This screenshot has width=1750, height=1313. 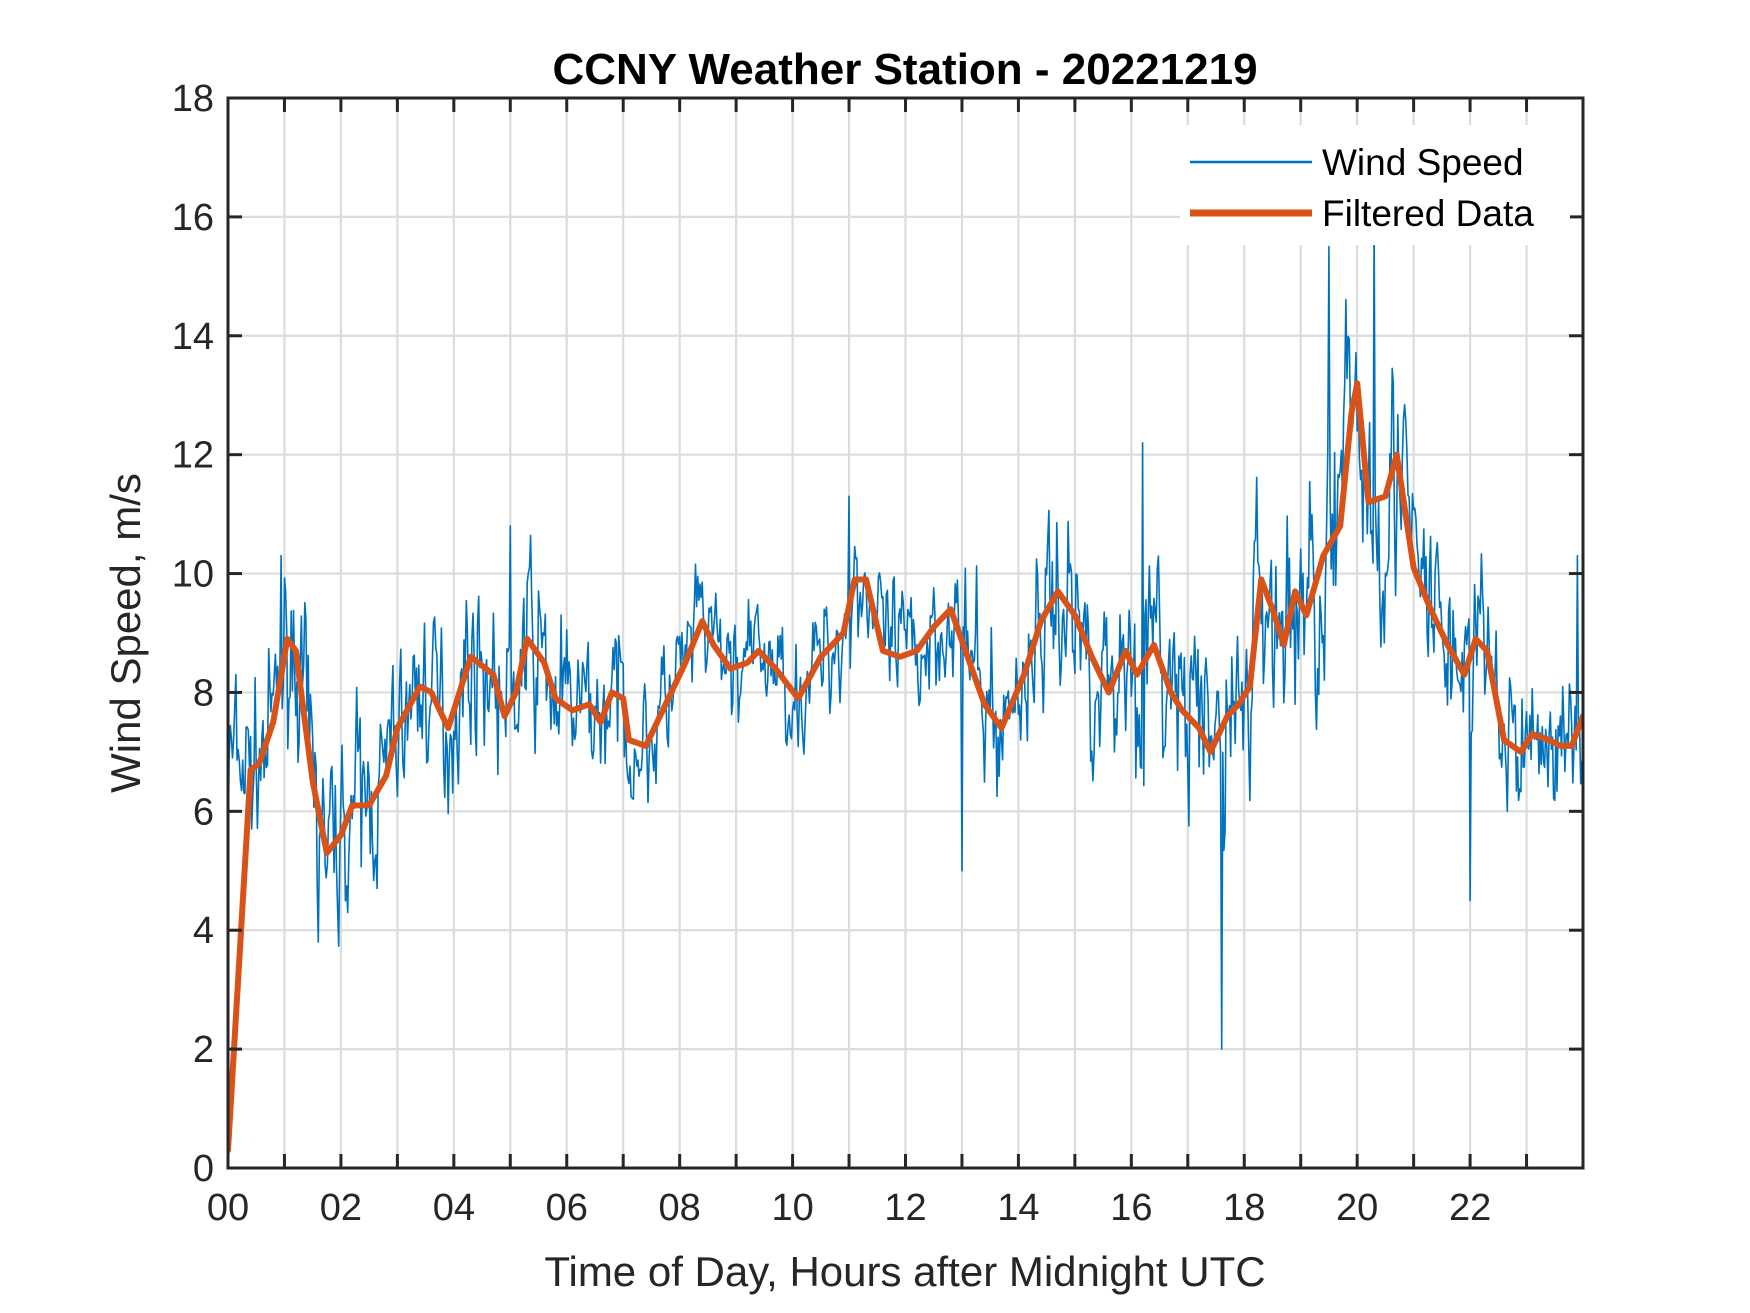 What do you see at coordinates (567, 1208) in the screenshot?
I see `x-tick-label: 06` at bounding box center [567, 1208].